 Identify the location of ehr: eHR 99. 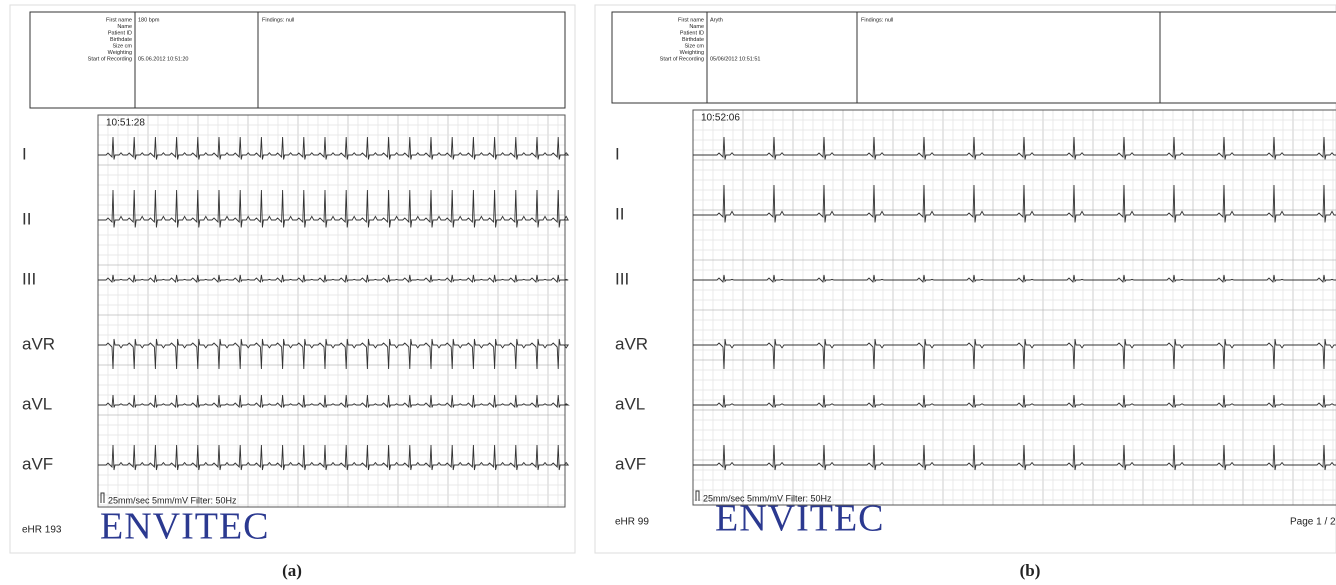
(632, 522).